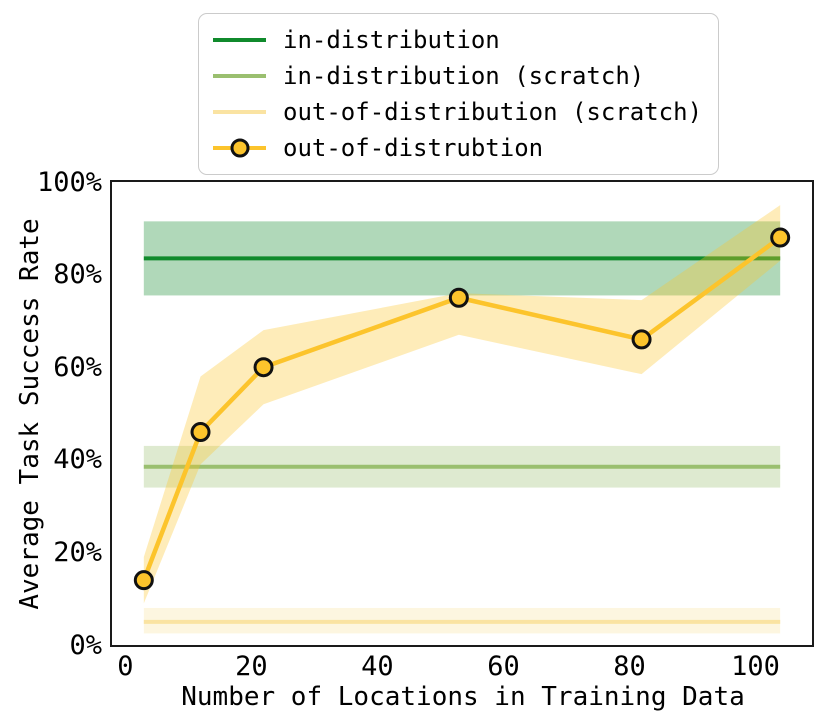 This screenshot has height=724, width=827. Describe the element at coordinates (391, 40) in the screenshot. I see `legend-label: in-distribution` at that location.